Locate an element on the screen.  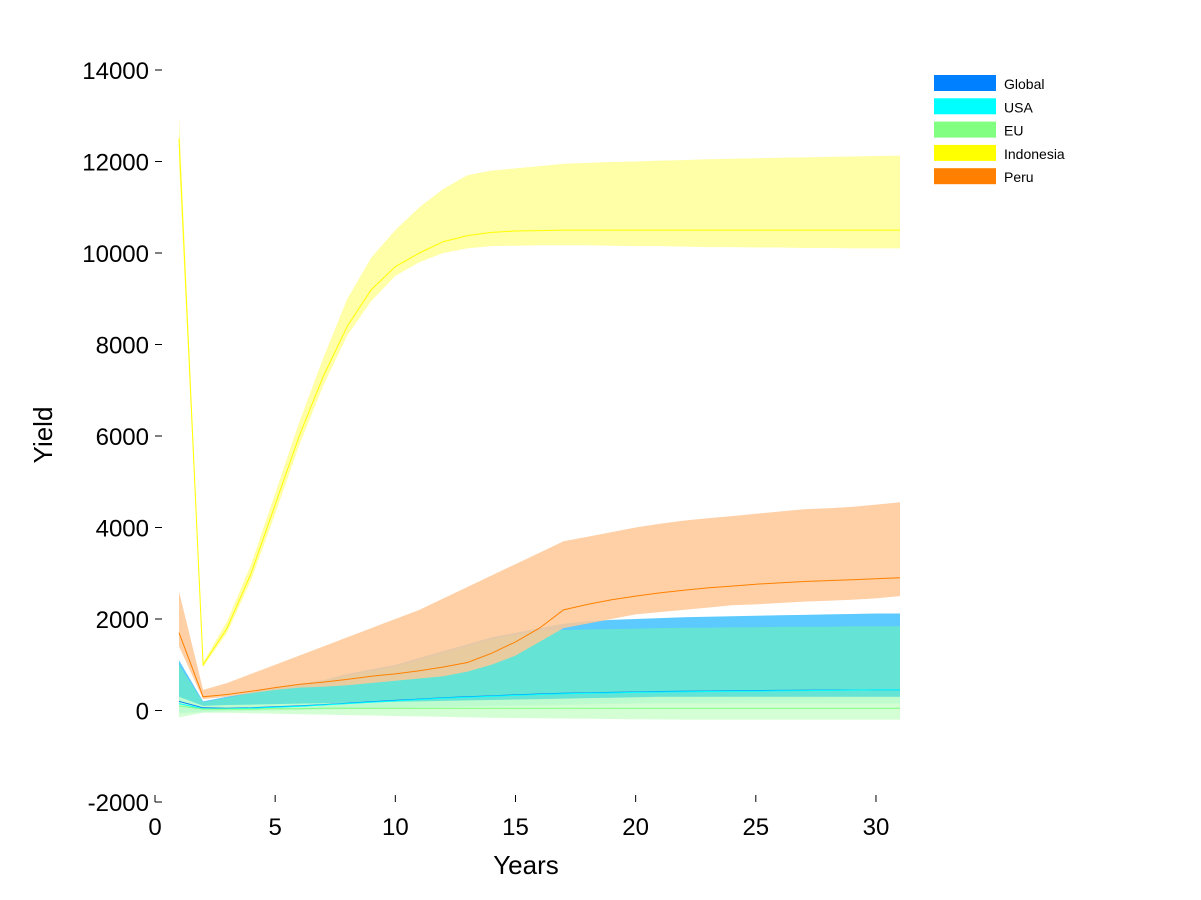
legend-swatch-global is located at coordinates (965, 83).